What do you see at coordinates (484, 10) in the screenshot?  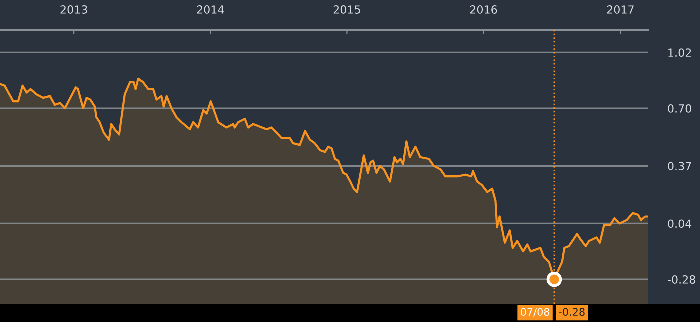 I see `x-tick-label: 2016` at bounding box center [484, 10].